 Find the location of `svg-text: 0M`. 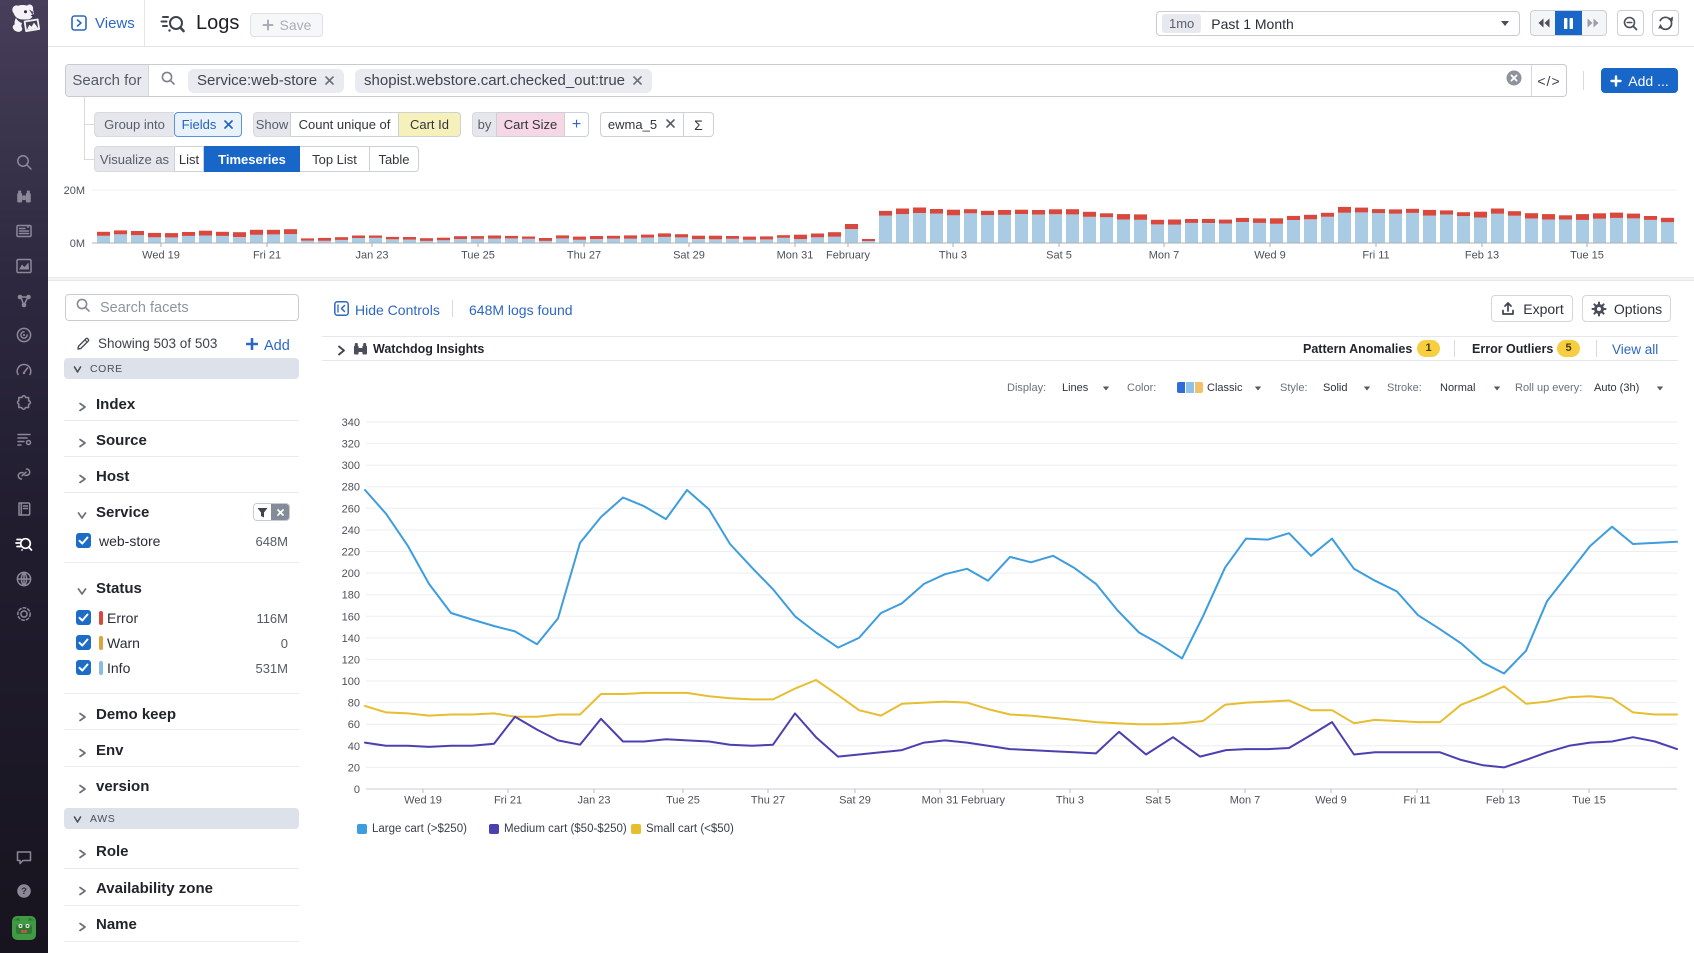

svg-text: 0M is located at coordinates (77, 244).